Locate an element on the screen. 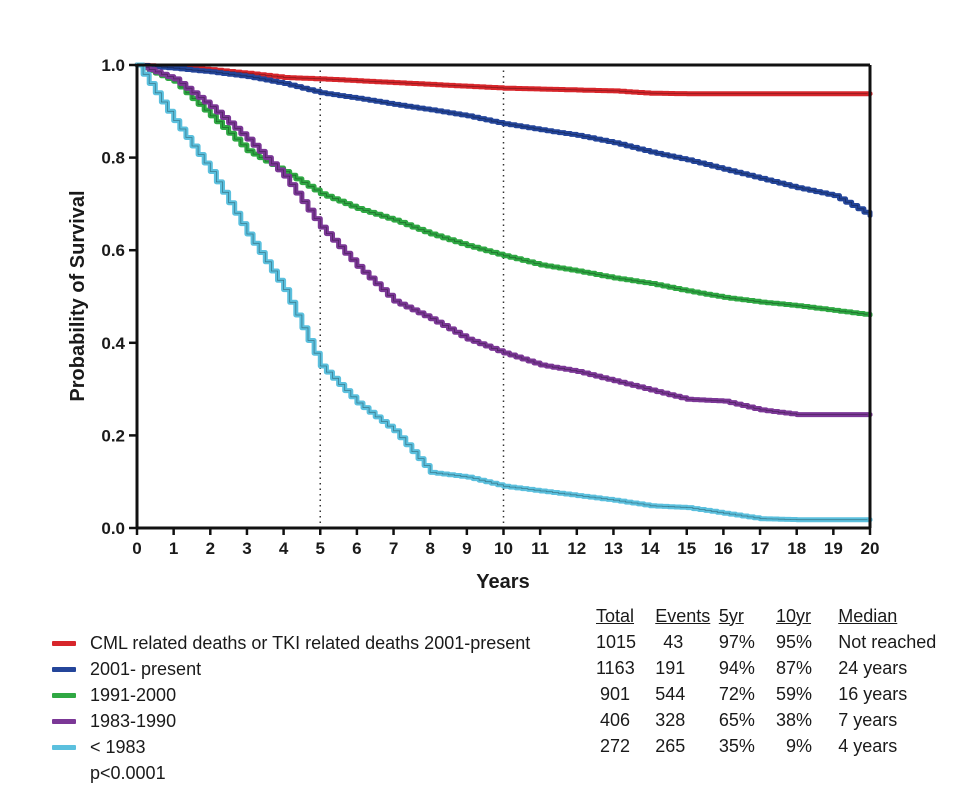 The width and height of the screenshot is (960, 787). cell-median: 7 years is located at coordinates (868, 719).